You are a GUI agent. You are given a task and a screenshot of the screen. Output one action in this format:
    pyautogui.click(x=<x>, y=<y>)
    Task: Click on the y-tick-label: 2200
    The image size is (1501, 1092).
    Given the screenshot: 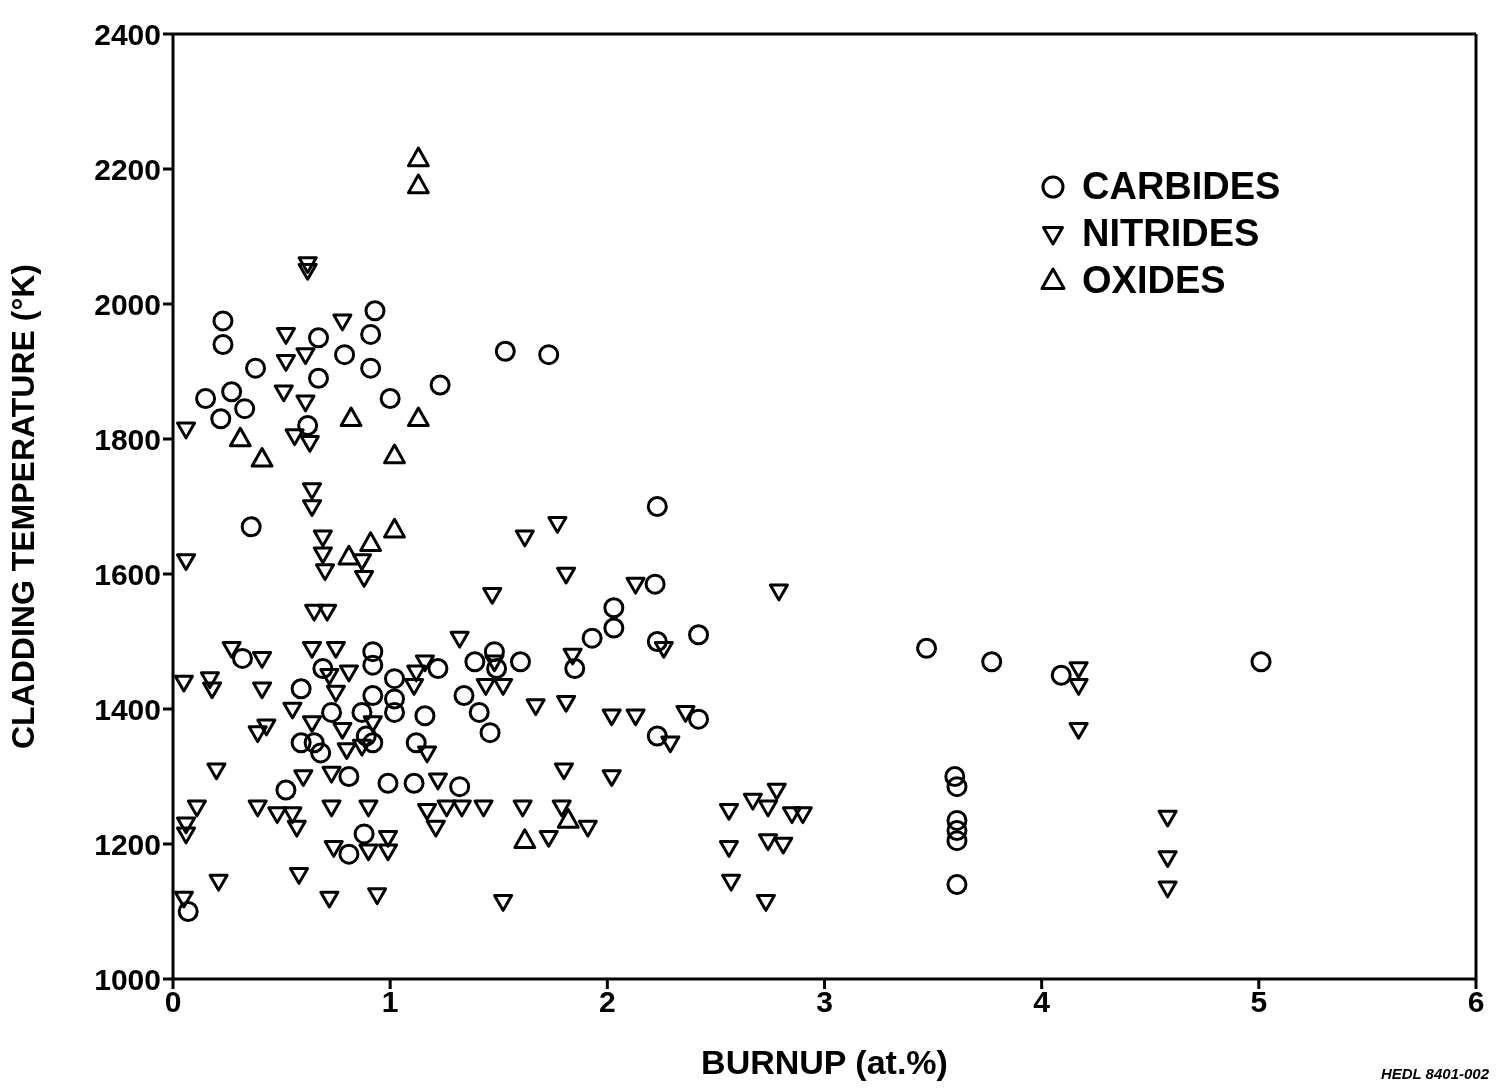 What is the action you would take?
    pyautogui.click(x=127, y=169)
    